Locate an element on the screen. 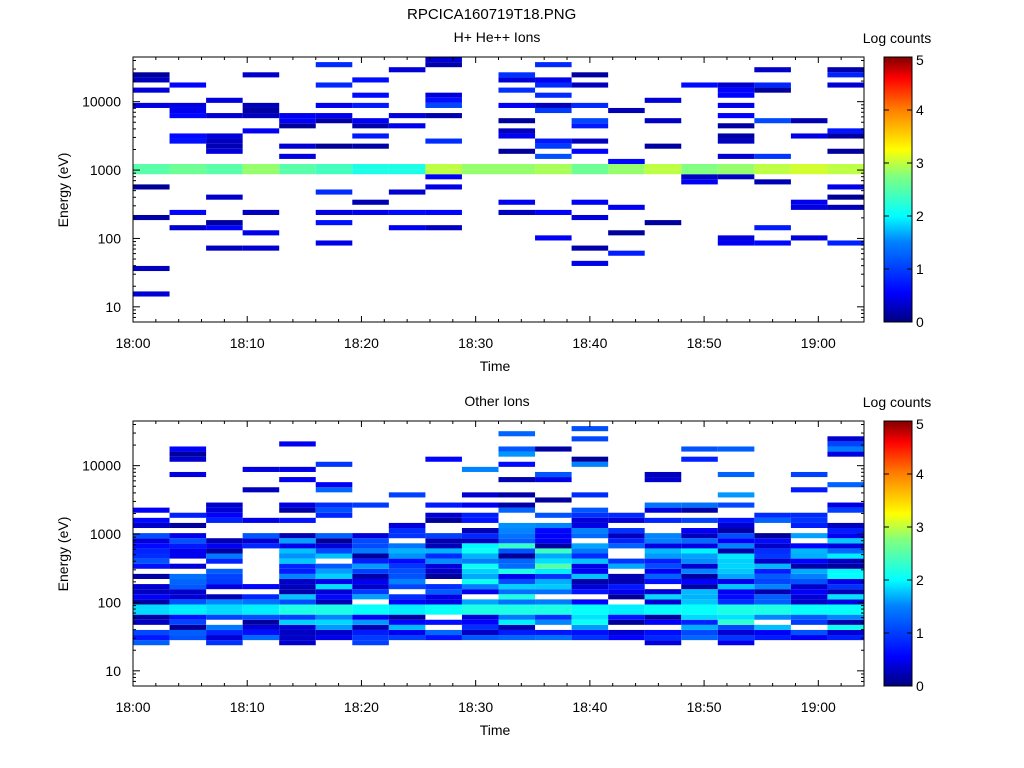  x-tick-label: 18:30 is located at coordinates (475, 343).